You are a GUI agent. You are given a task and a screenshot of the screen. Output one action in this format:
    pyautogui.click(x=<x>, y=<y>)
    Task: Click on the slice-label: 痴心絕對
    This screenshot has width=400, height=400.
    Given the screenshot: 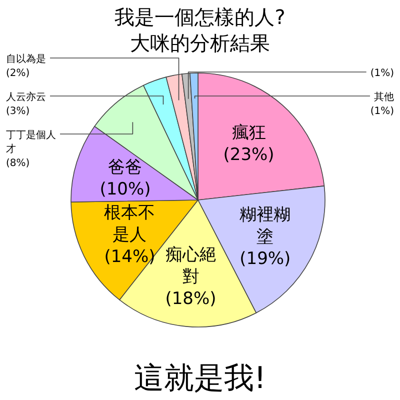 What is the action you would take?
    pyautogui.click(x=190, y=265)
    